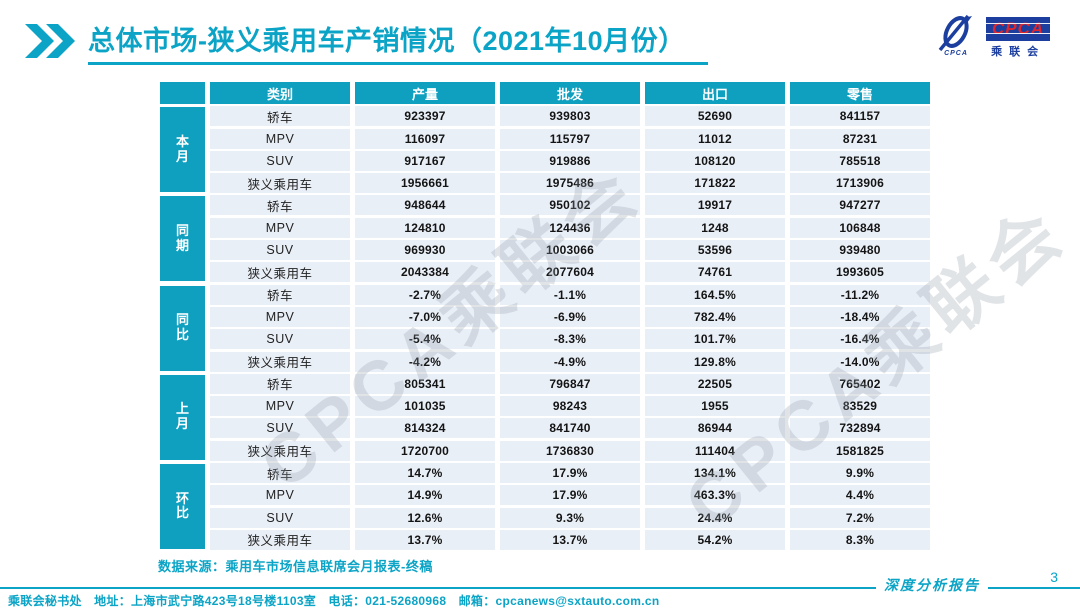 This screenshot has height=608, width=1080. What do you see at coordinates (182, 239) in the screenshot?
I see `row-group-label: 同期` at bounding box center [182, 239].